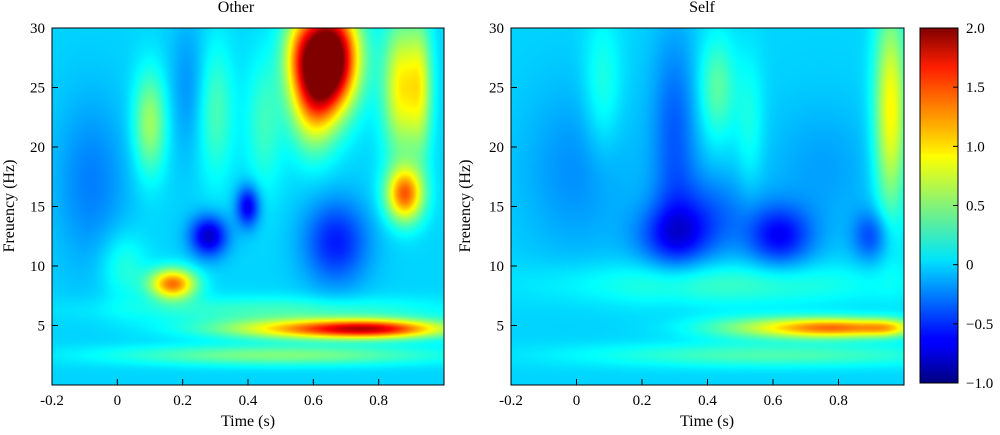 The image size is (1000, 435). I want to click on colorbar-gradient, so click(939, 205).